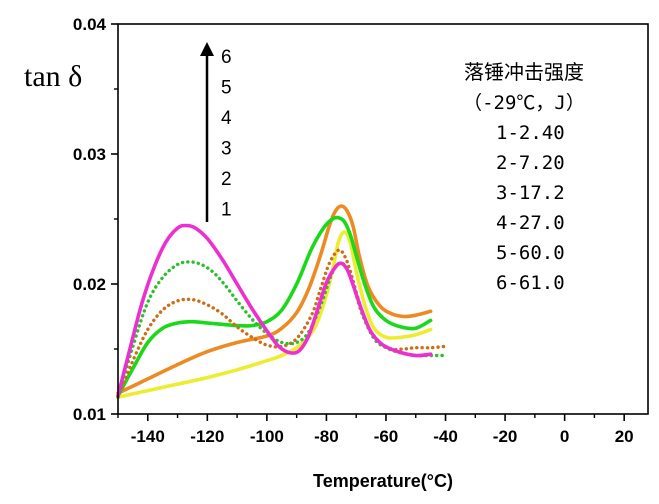 The height and width of the screenshot is (504, 659). What do you see at coordinates (89, 284) in the screenshot?
I see `y-tick-label: 0.02` at bounding box center [89, 284].